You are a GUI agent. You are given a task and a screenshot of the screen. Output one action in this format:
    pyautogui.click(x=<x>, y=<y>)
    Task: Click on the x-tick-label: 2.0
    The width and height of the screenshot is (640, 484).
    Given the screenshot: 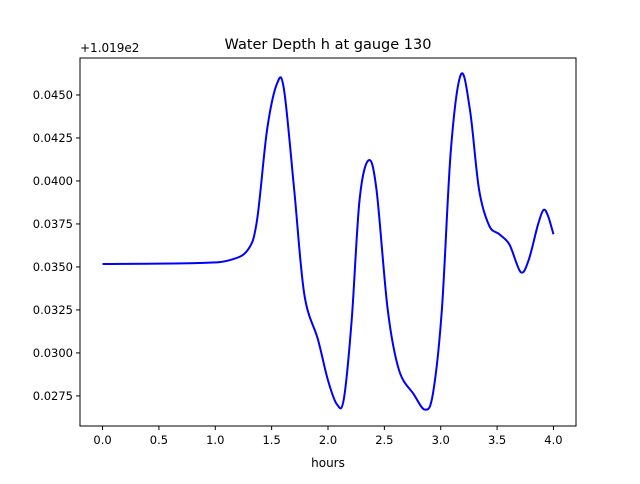 What is the action you would take?
    pyautogui.click(x=328, y=440)
    